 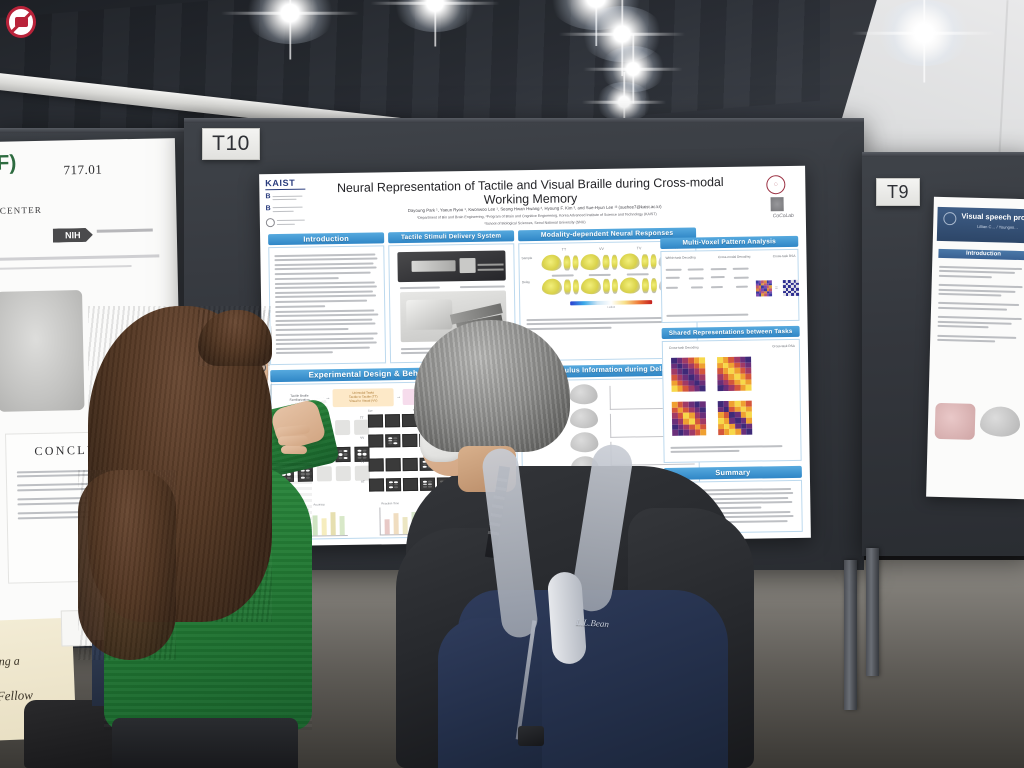 I want to click on right-poster-title-fragment: Visual speech pro, so click(x=992, y=217).